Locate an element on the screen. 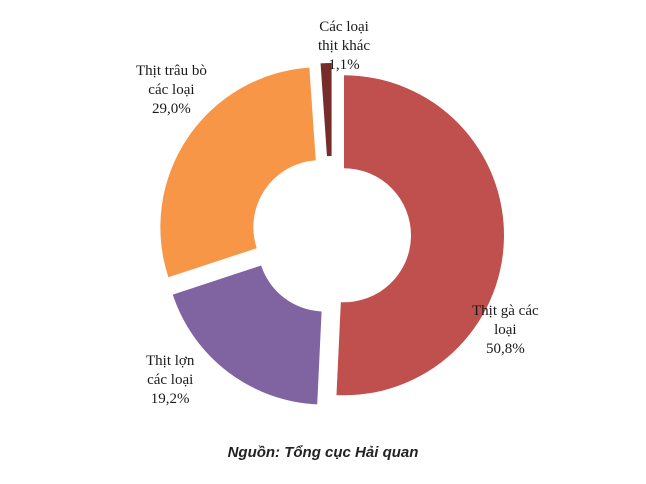 This screenshot has width=646, height=484. slice-label-chicken-value: 50,8% is located at coordinates (505, 349).